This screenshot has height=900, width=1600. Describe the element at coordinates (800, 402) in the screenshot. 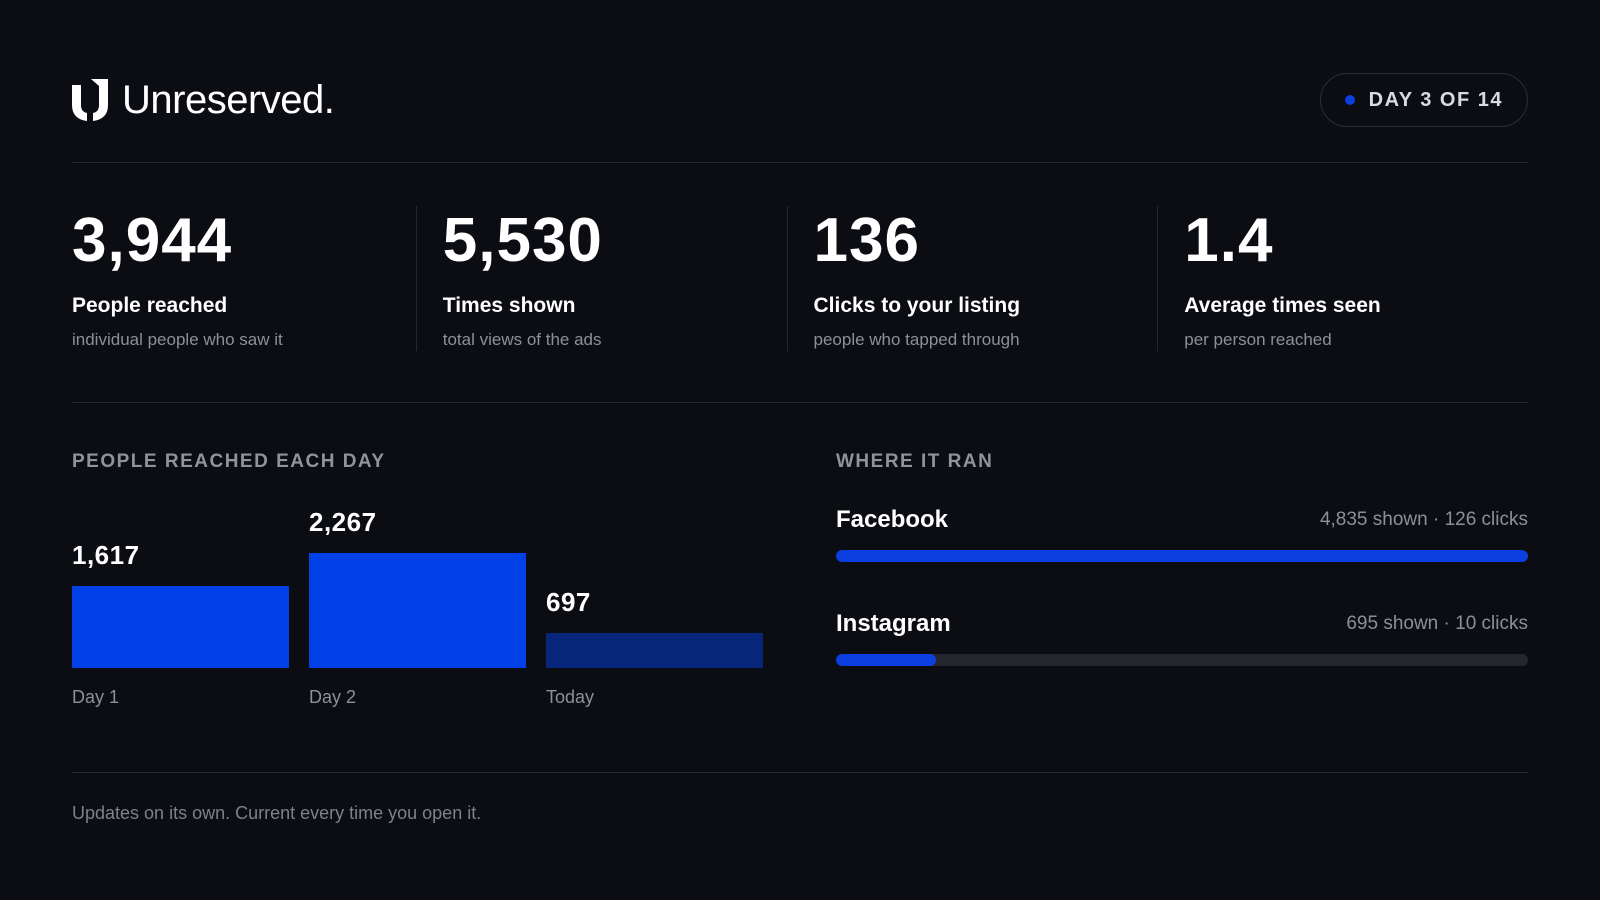

I see `stats-divider` at that location.